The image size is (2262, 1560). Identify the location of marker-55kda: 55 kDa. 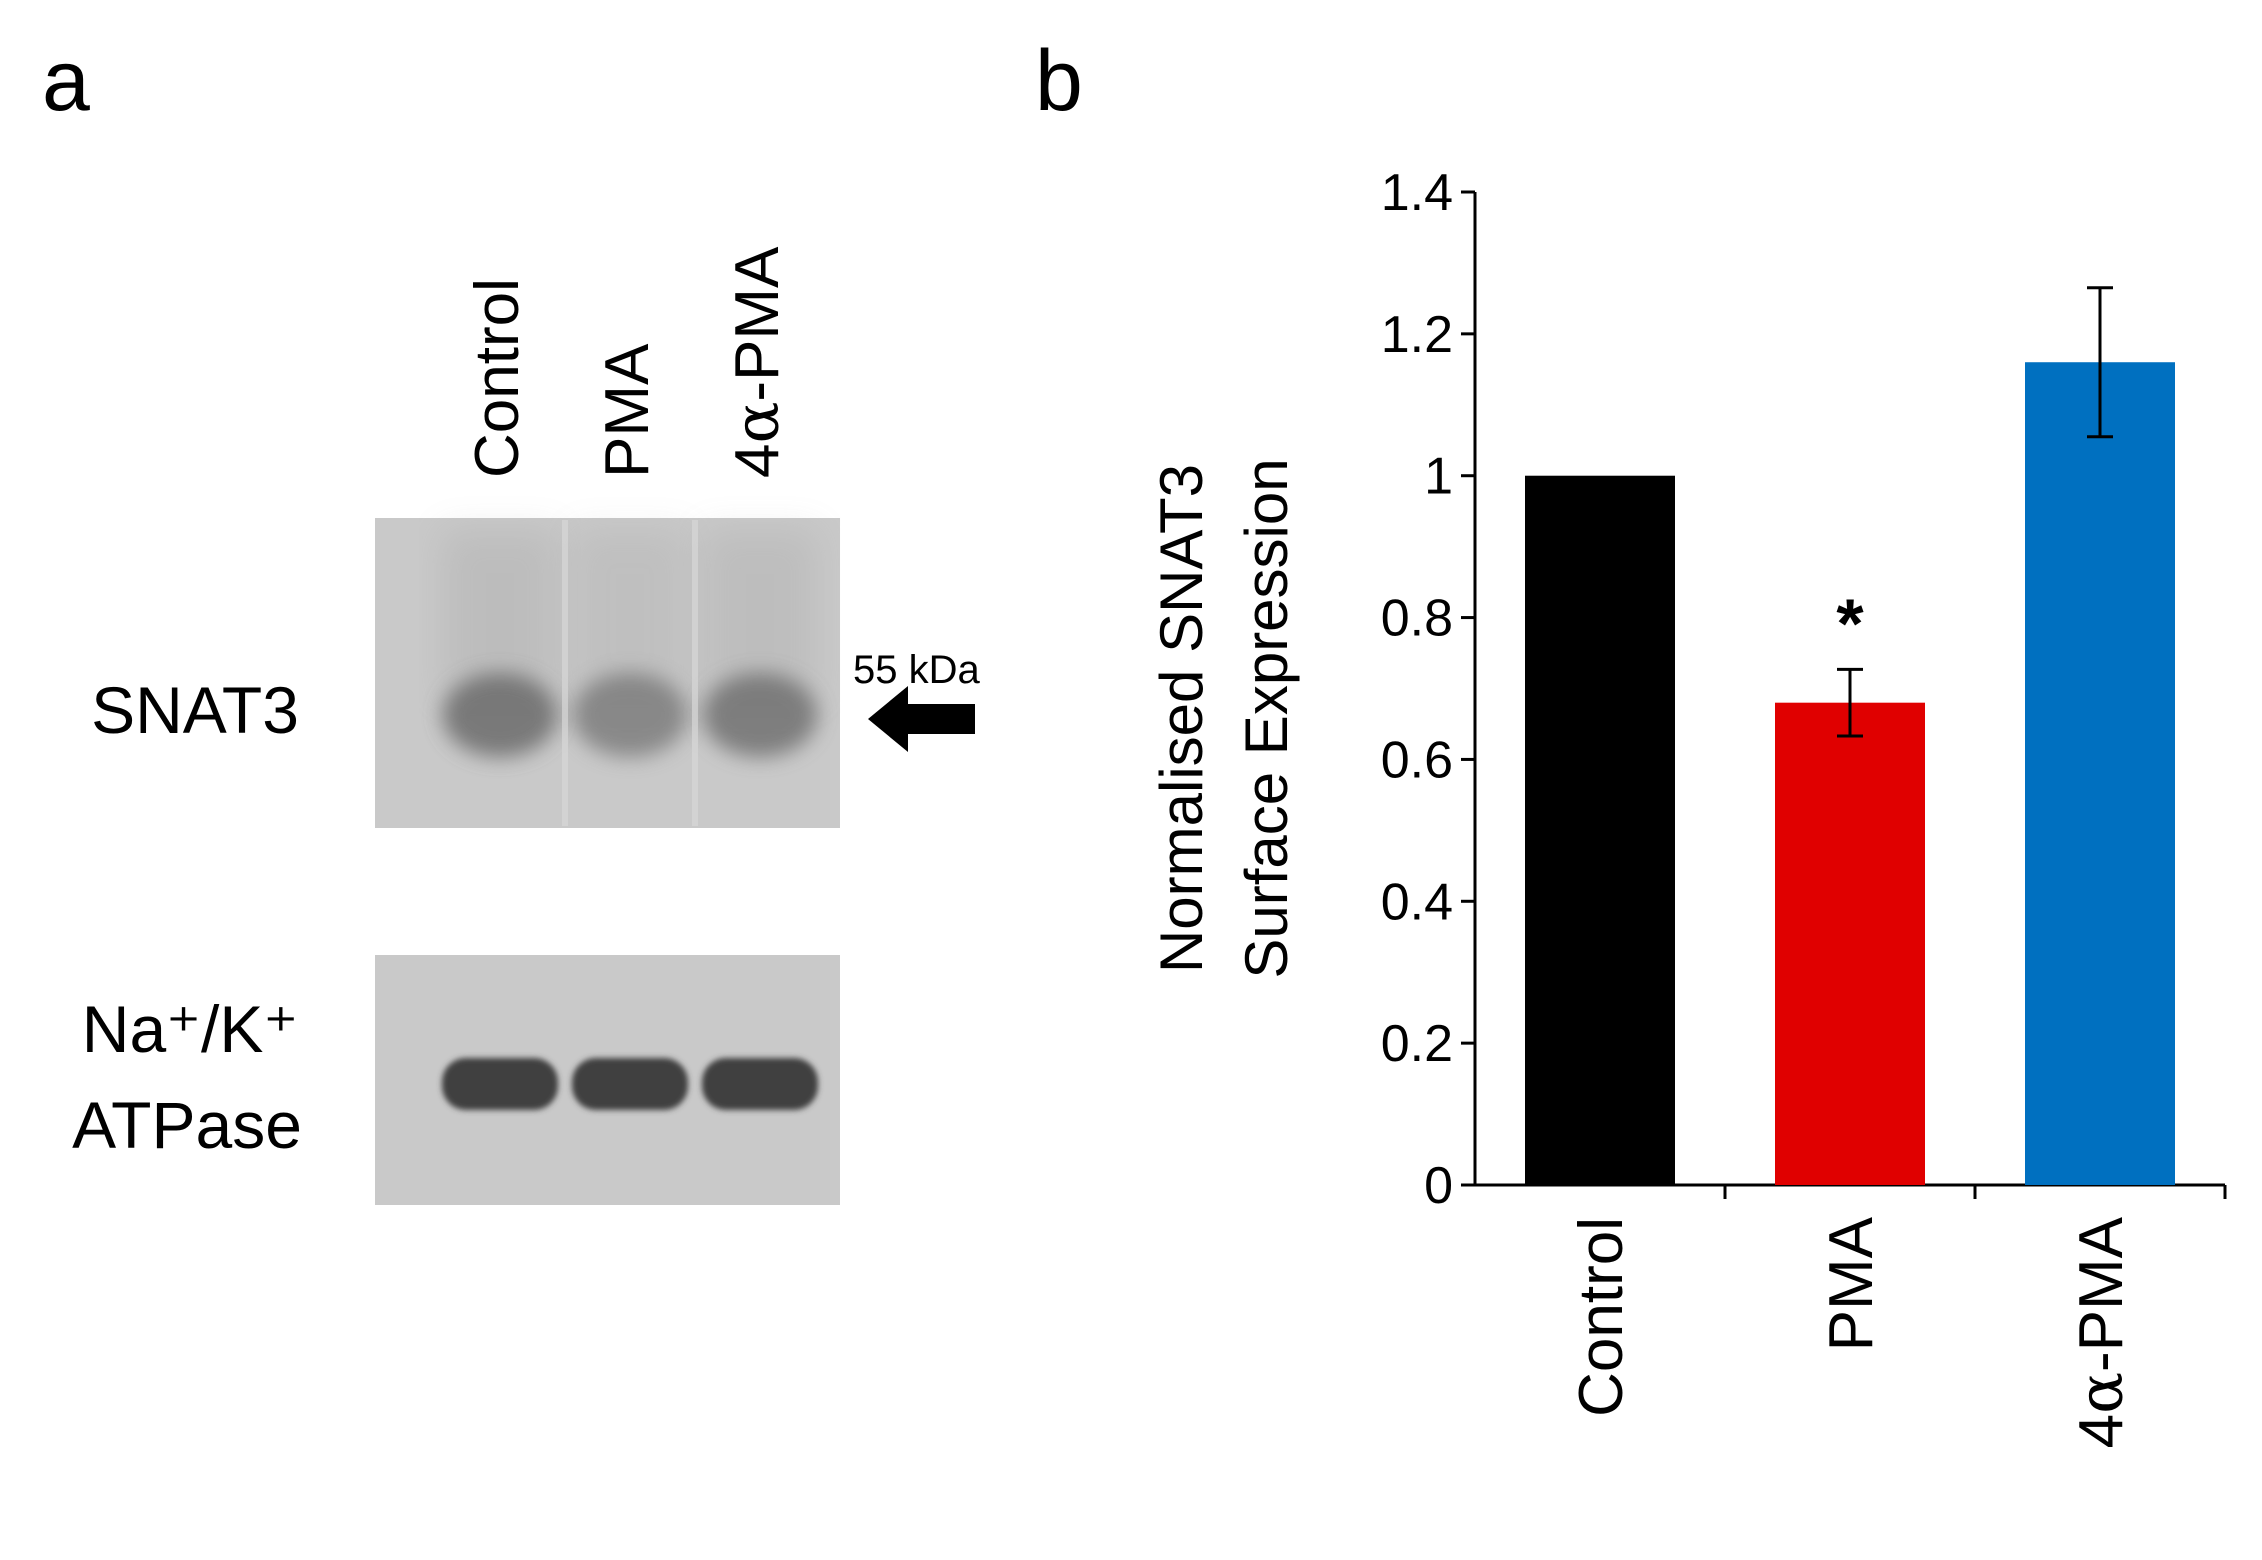
(916, 700).